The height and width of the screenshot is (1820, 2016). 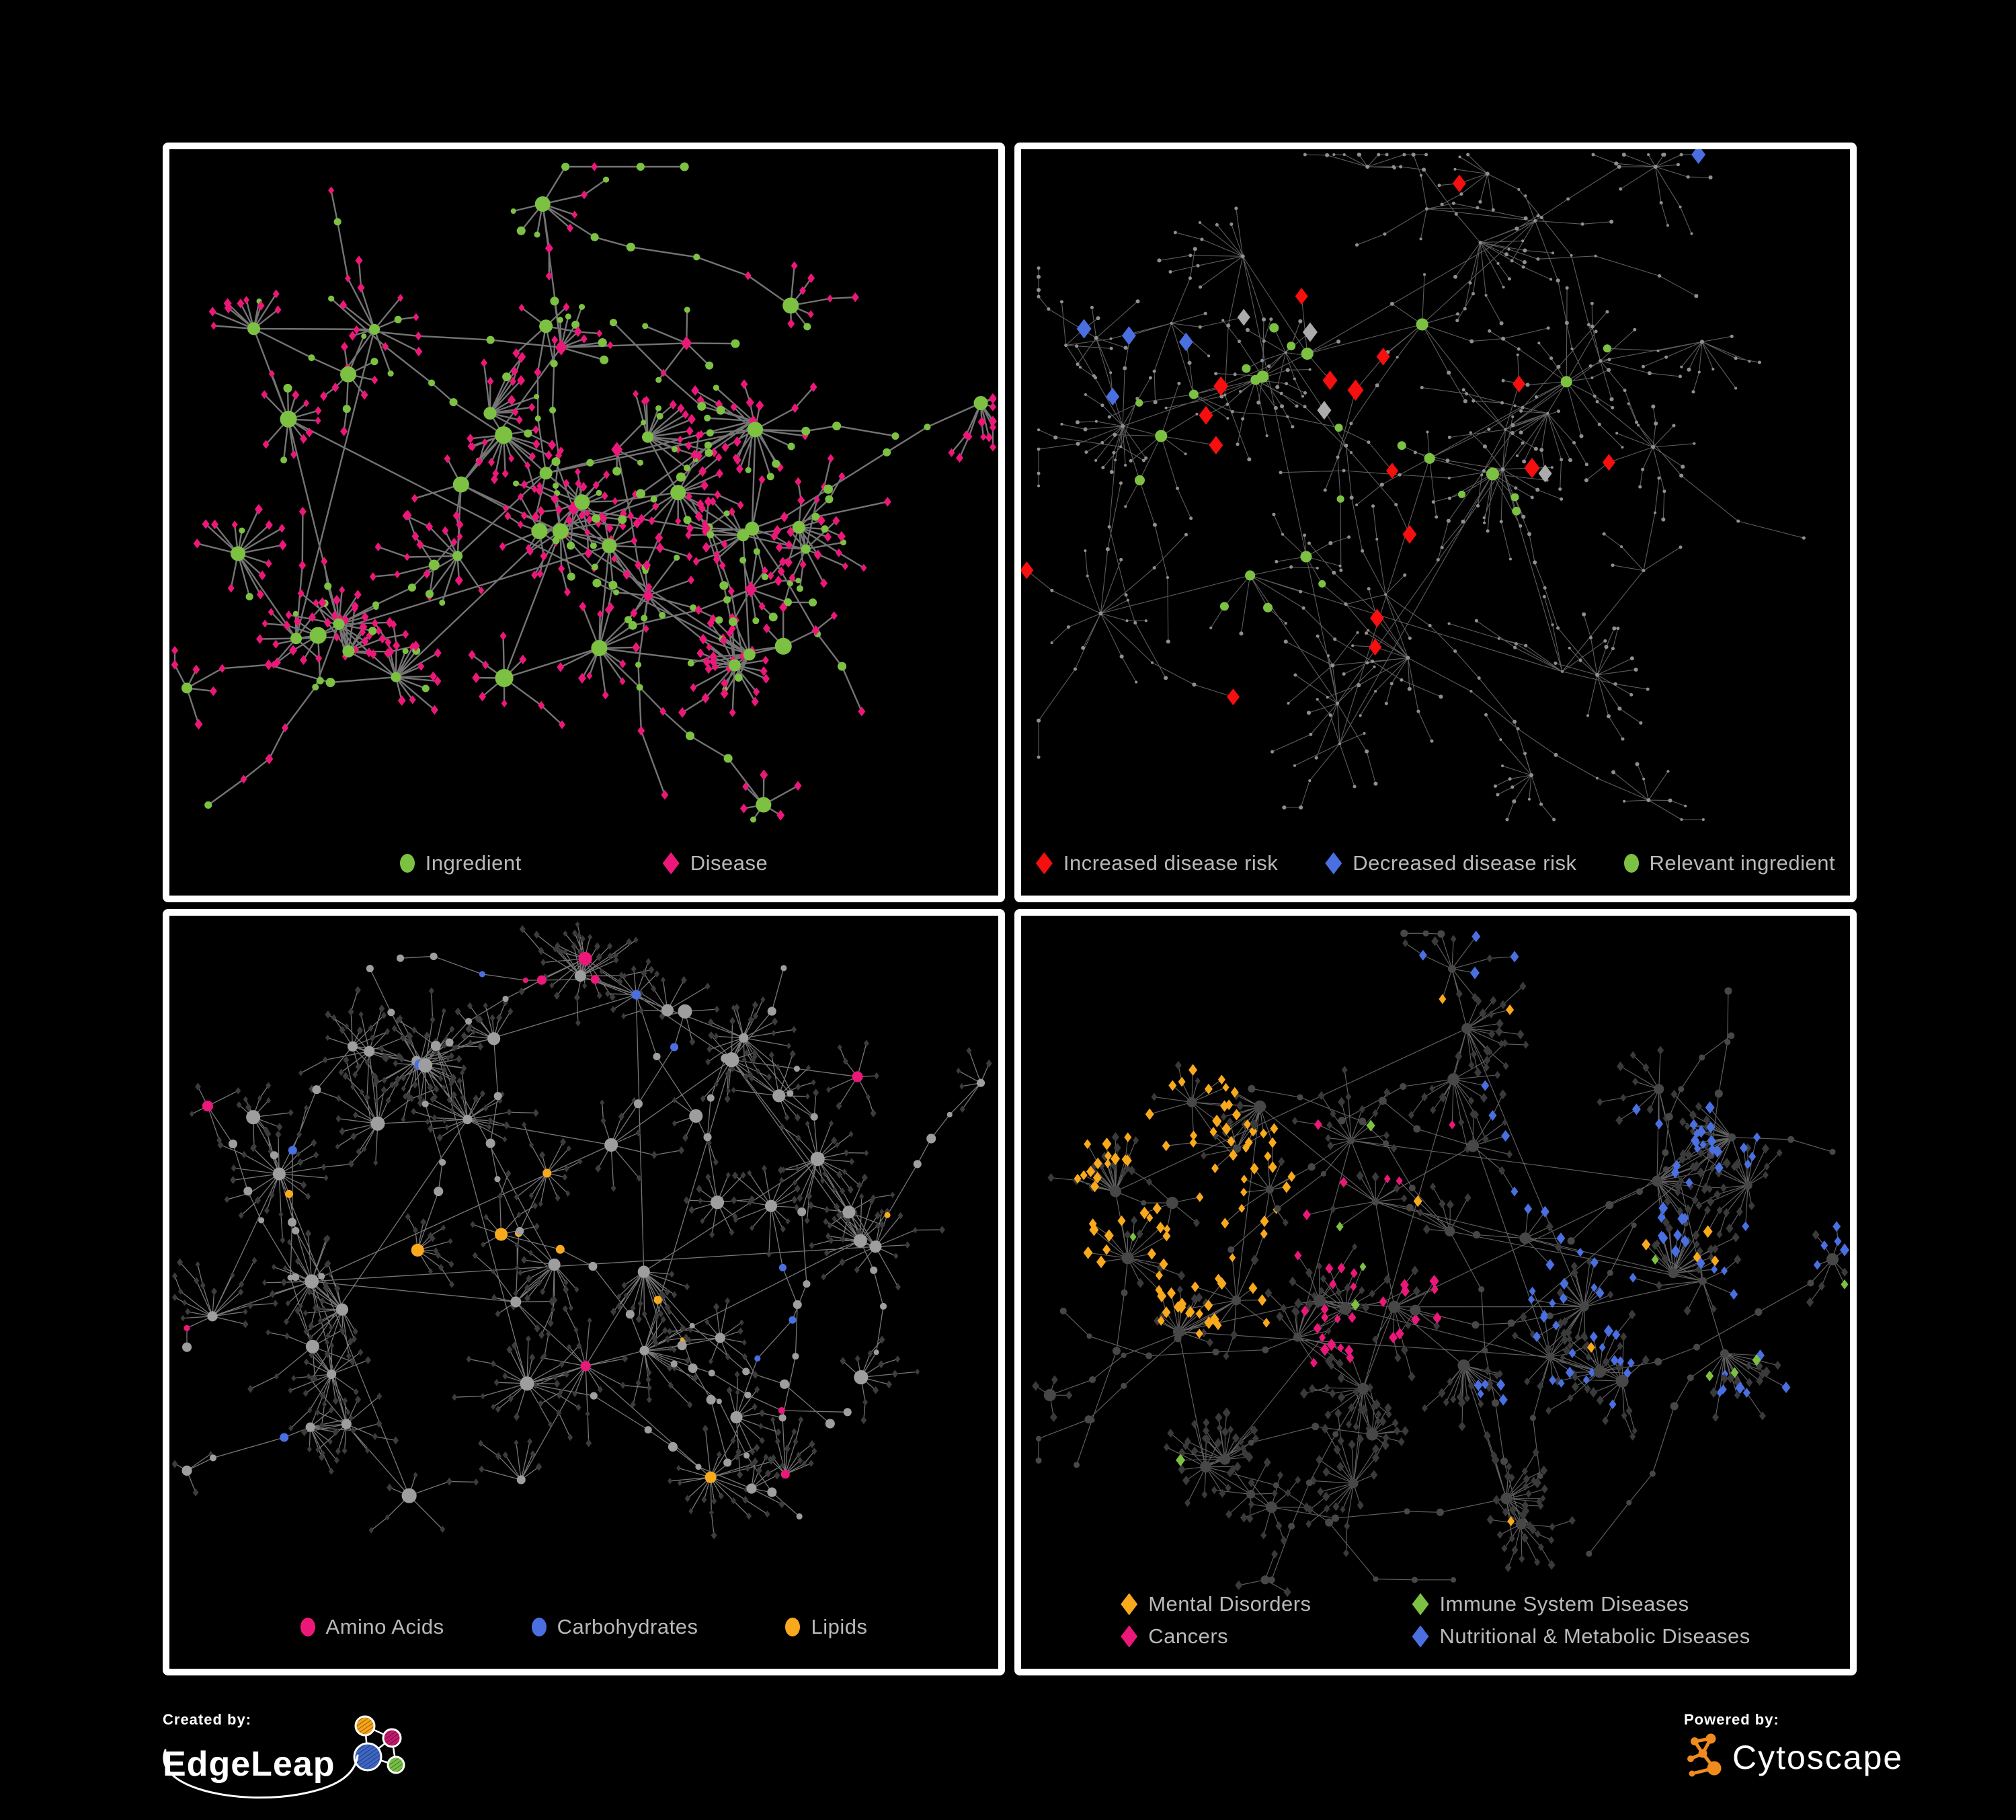 I want to click on legend-item-nutritional-metabolic-diseases: Nutritional & Metabolic Diseases, so click(x=1581, y=1636).